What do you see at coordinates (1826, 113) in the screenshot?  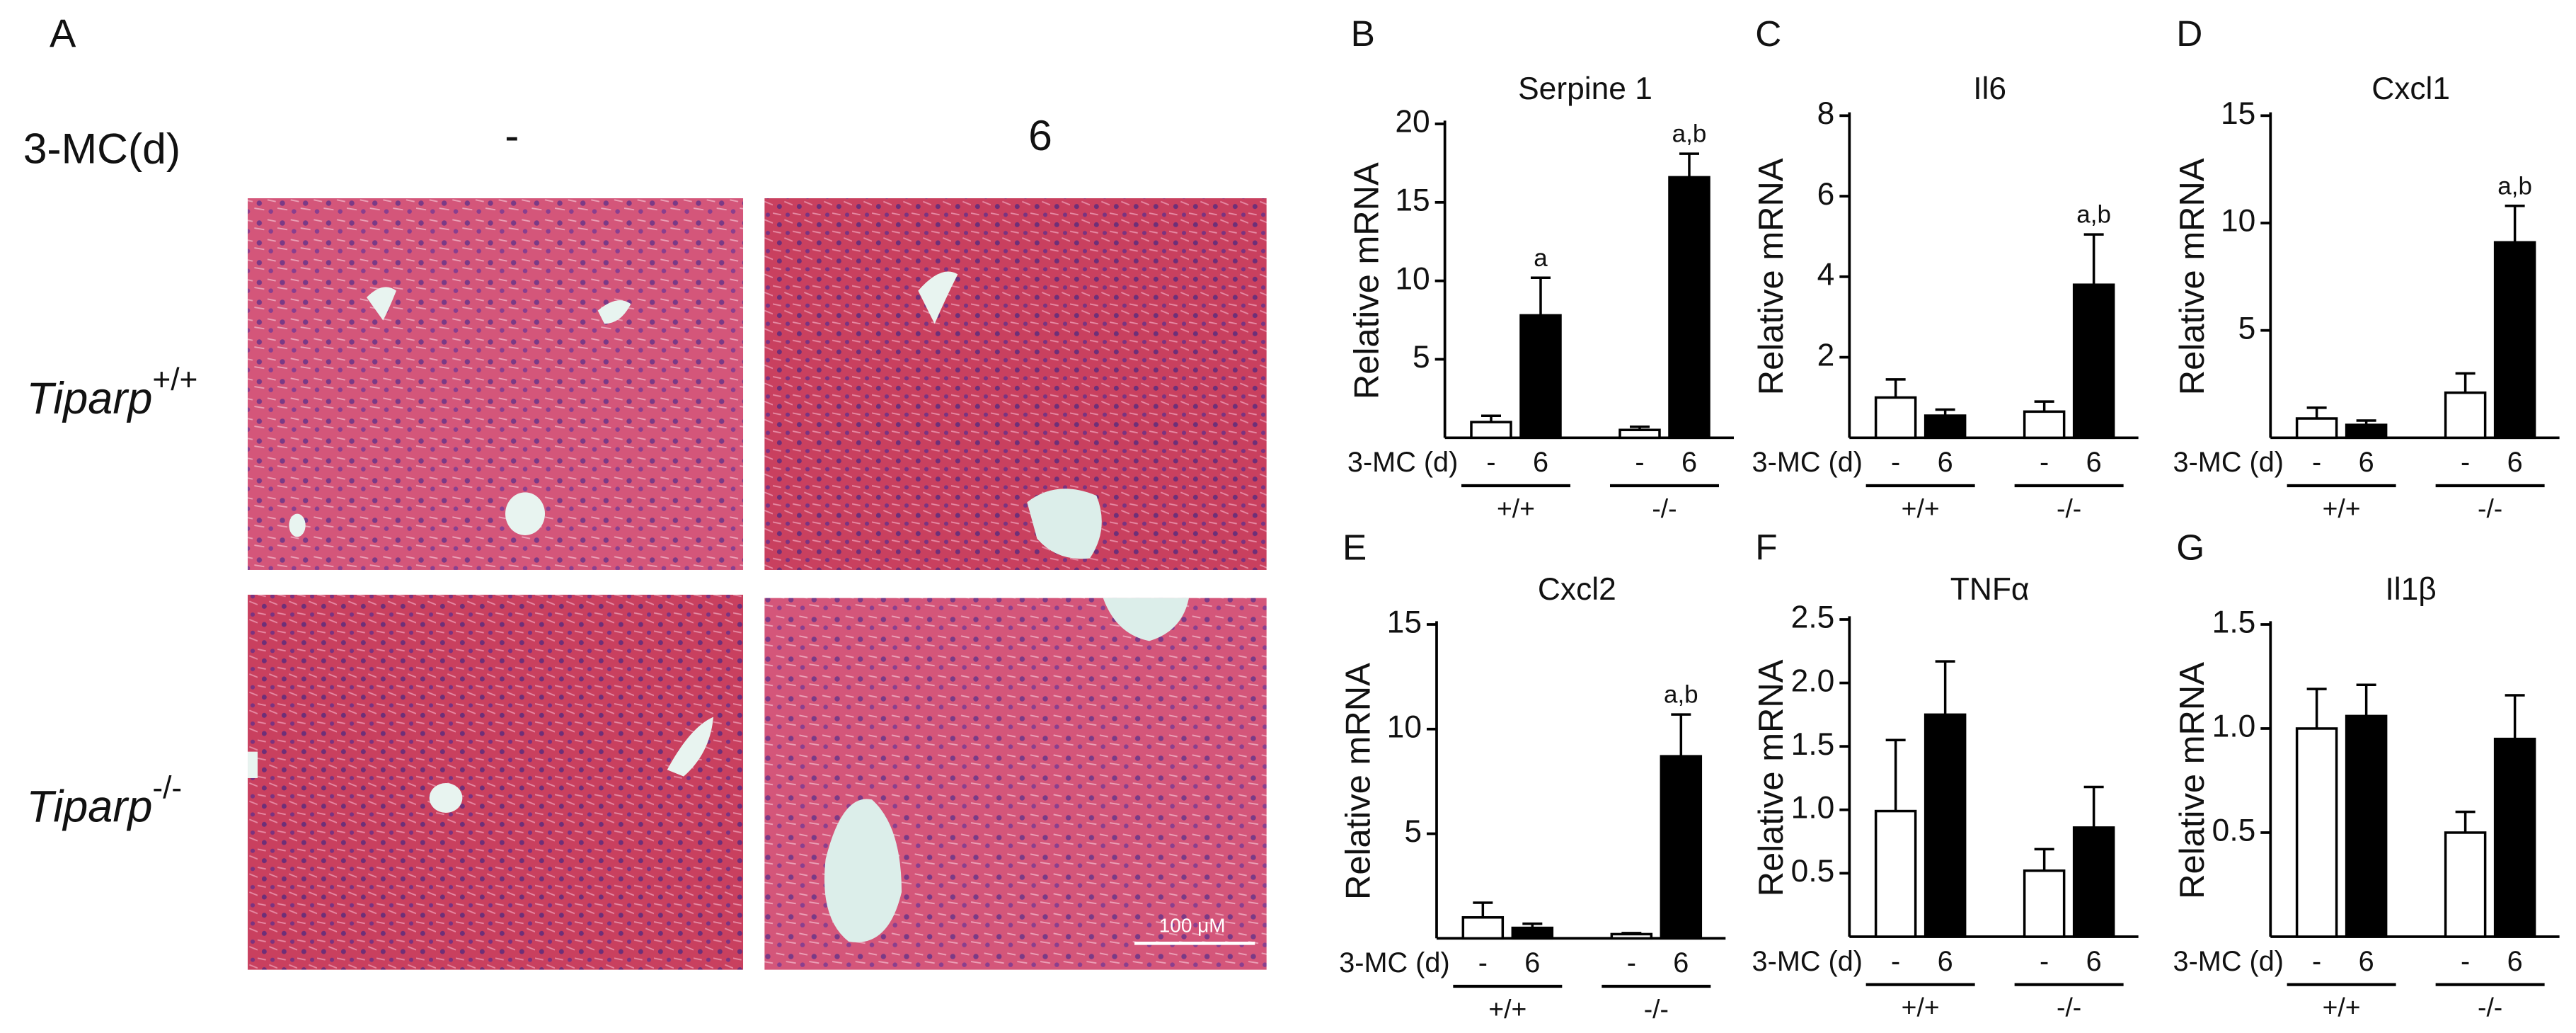 I see `y-tick-label: 8` at bounding box center [1826, 113].